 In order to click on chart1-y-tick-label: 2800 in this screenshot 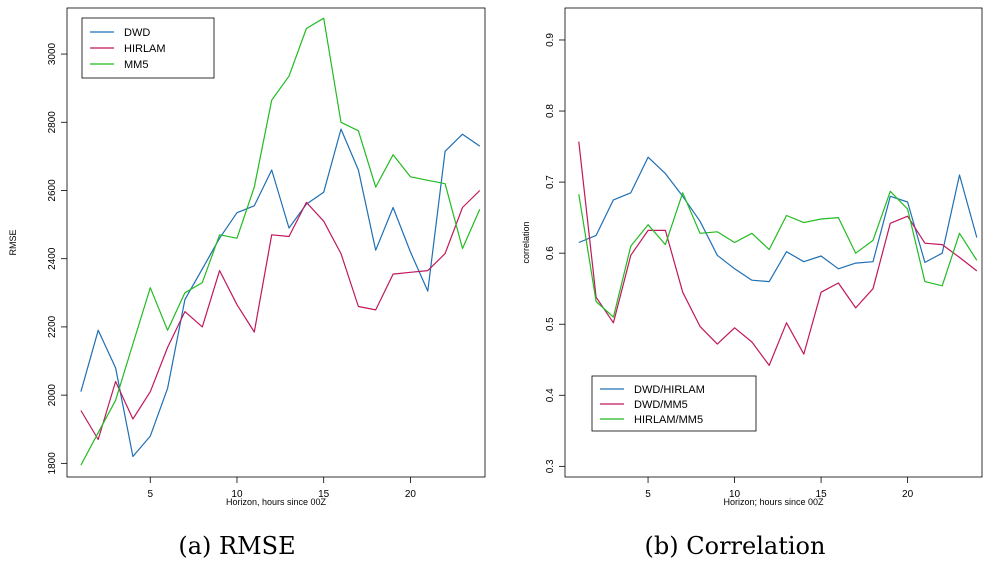, I will do `click(52, 122)`.